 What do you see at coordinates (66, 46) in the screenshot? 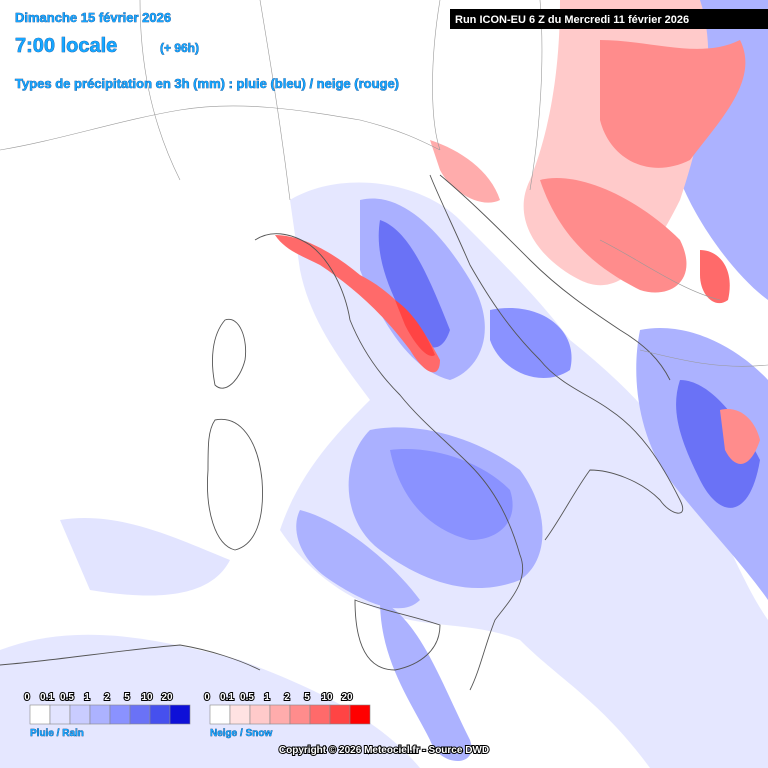
I see `forecast-time: 7:00 locale` at bounding box center [66, 46].